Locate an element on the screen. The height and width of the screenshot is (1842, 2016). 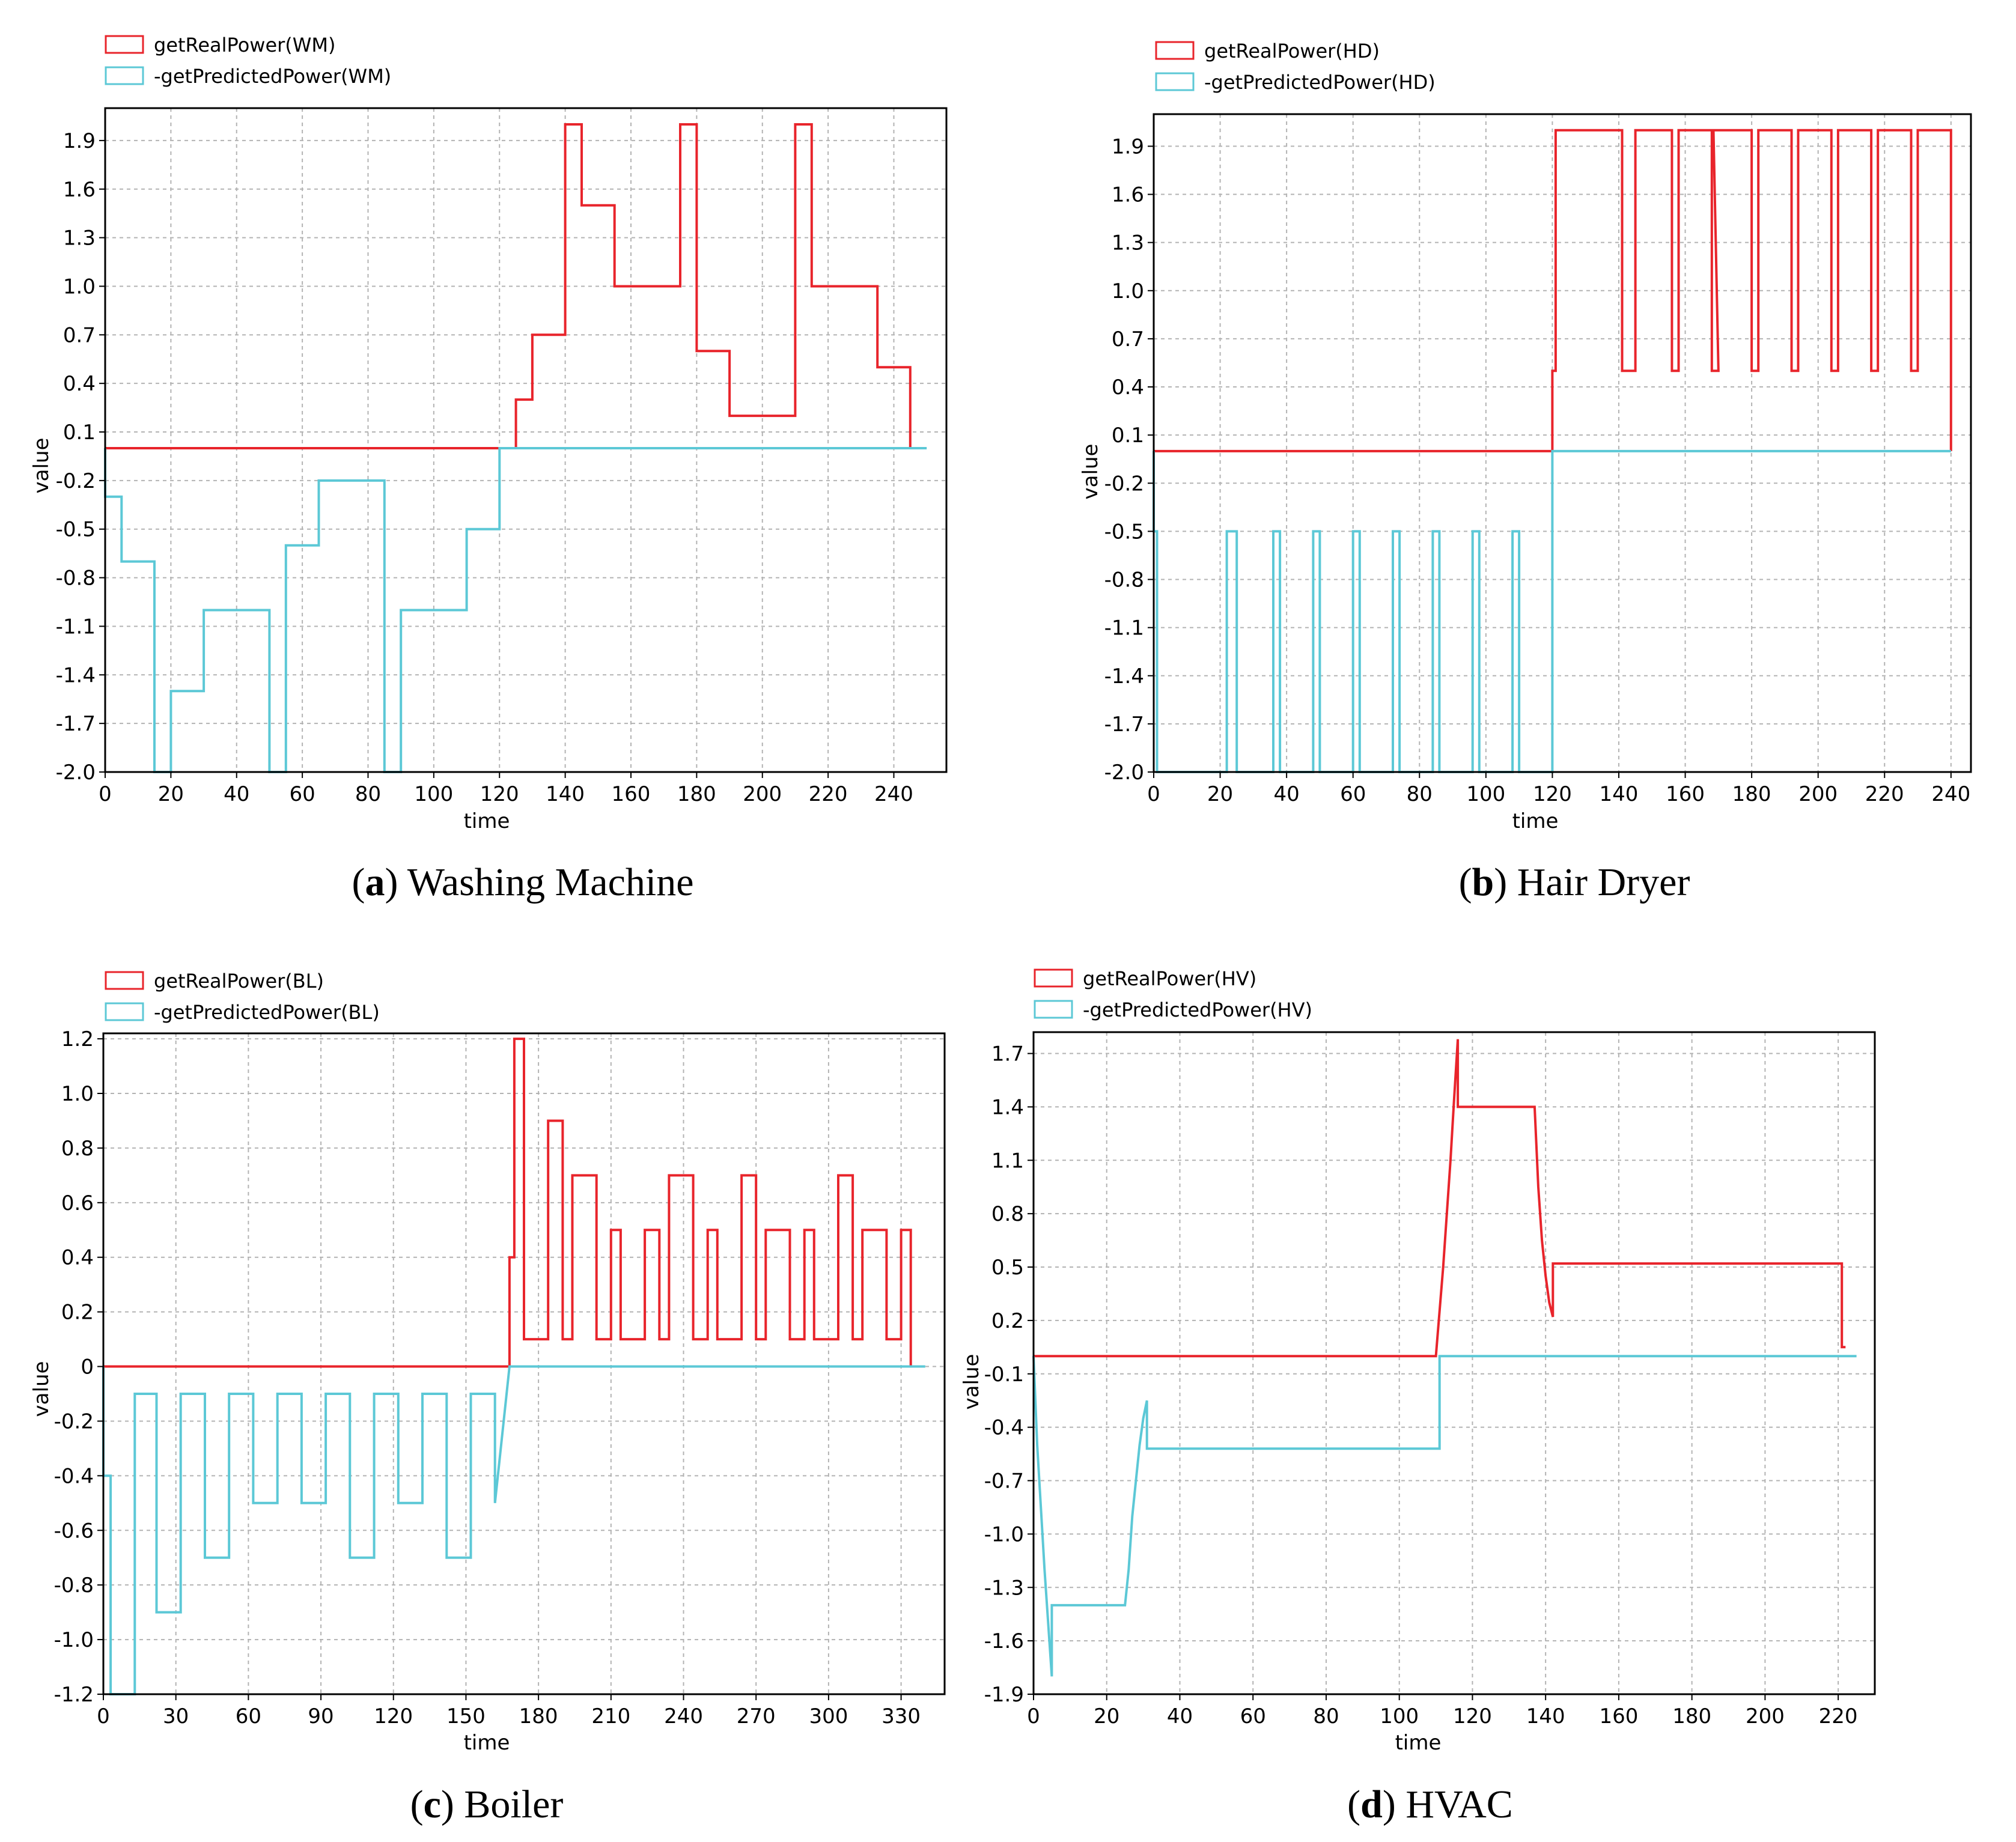
y-tick-label: 0.4 is located at coordinates (1128, 387).